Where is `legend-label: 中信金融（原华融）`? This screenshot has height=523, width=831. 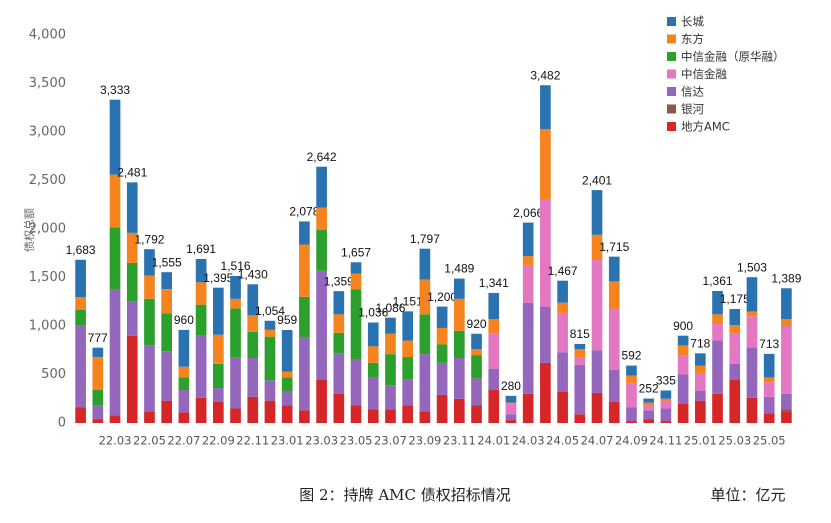 legend-label: 中信金融（原华融） is located at coordinates (733, 57).